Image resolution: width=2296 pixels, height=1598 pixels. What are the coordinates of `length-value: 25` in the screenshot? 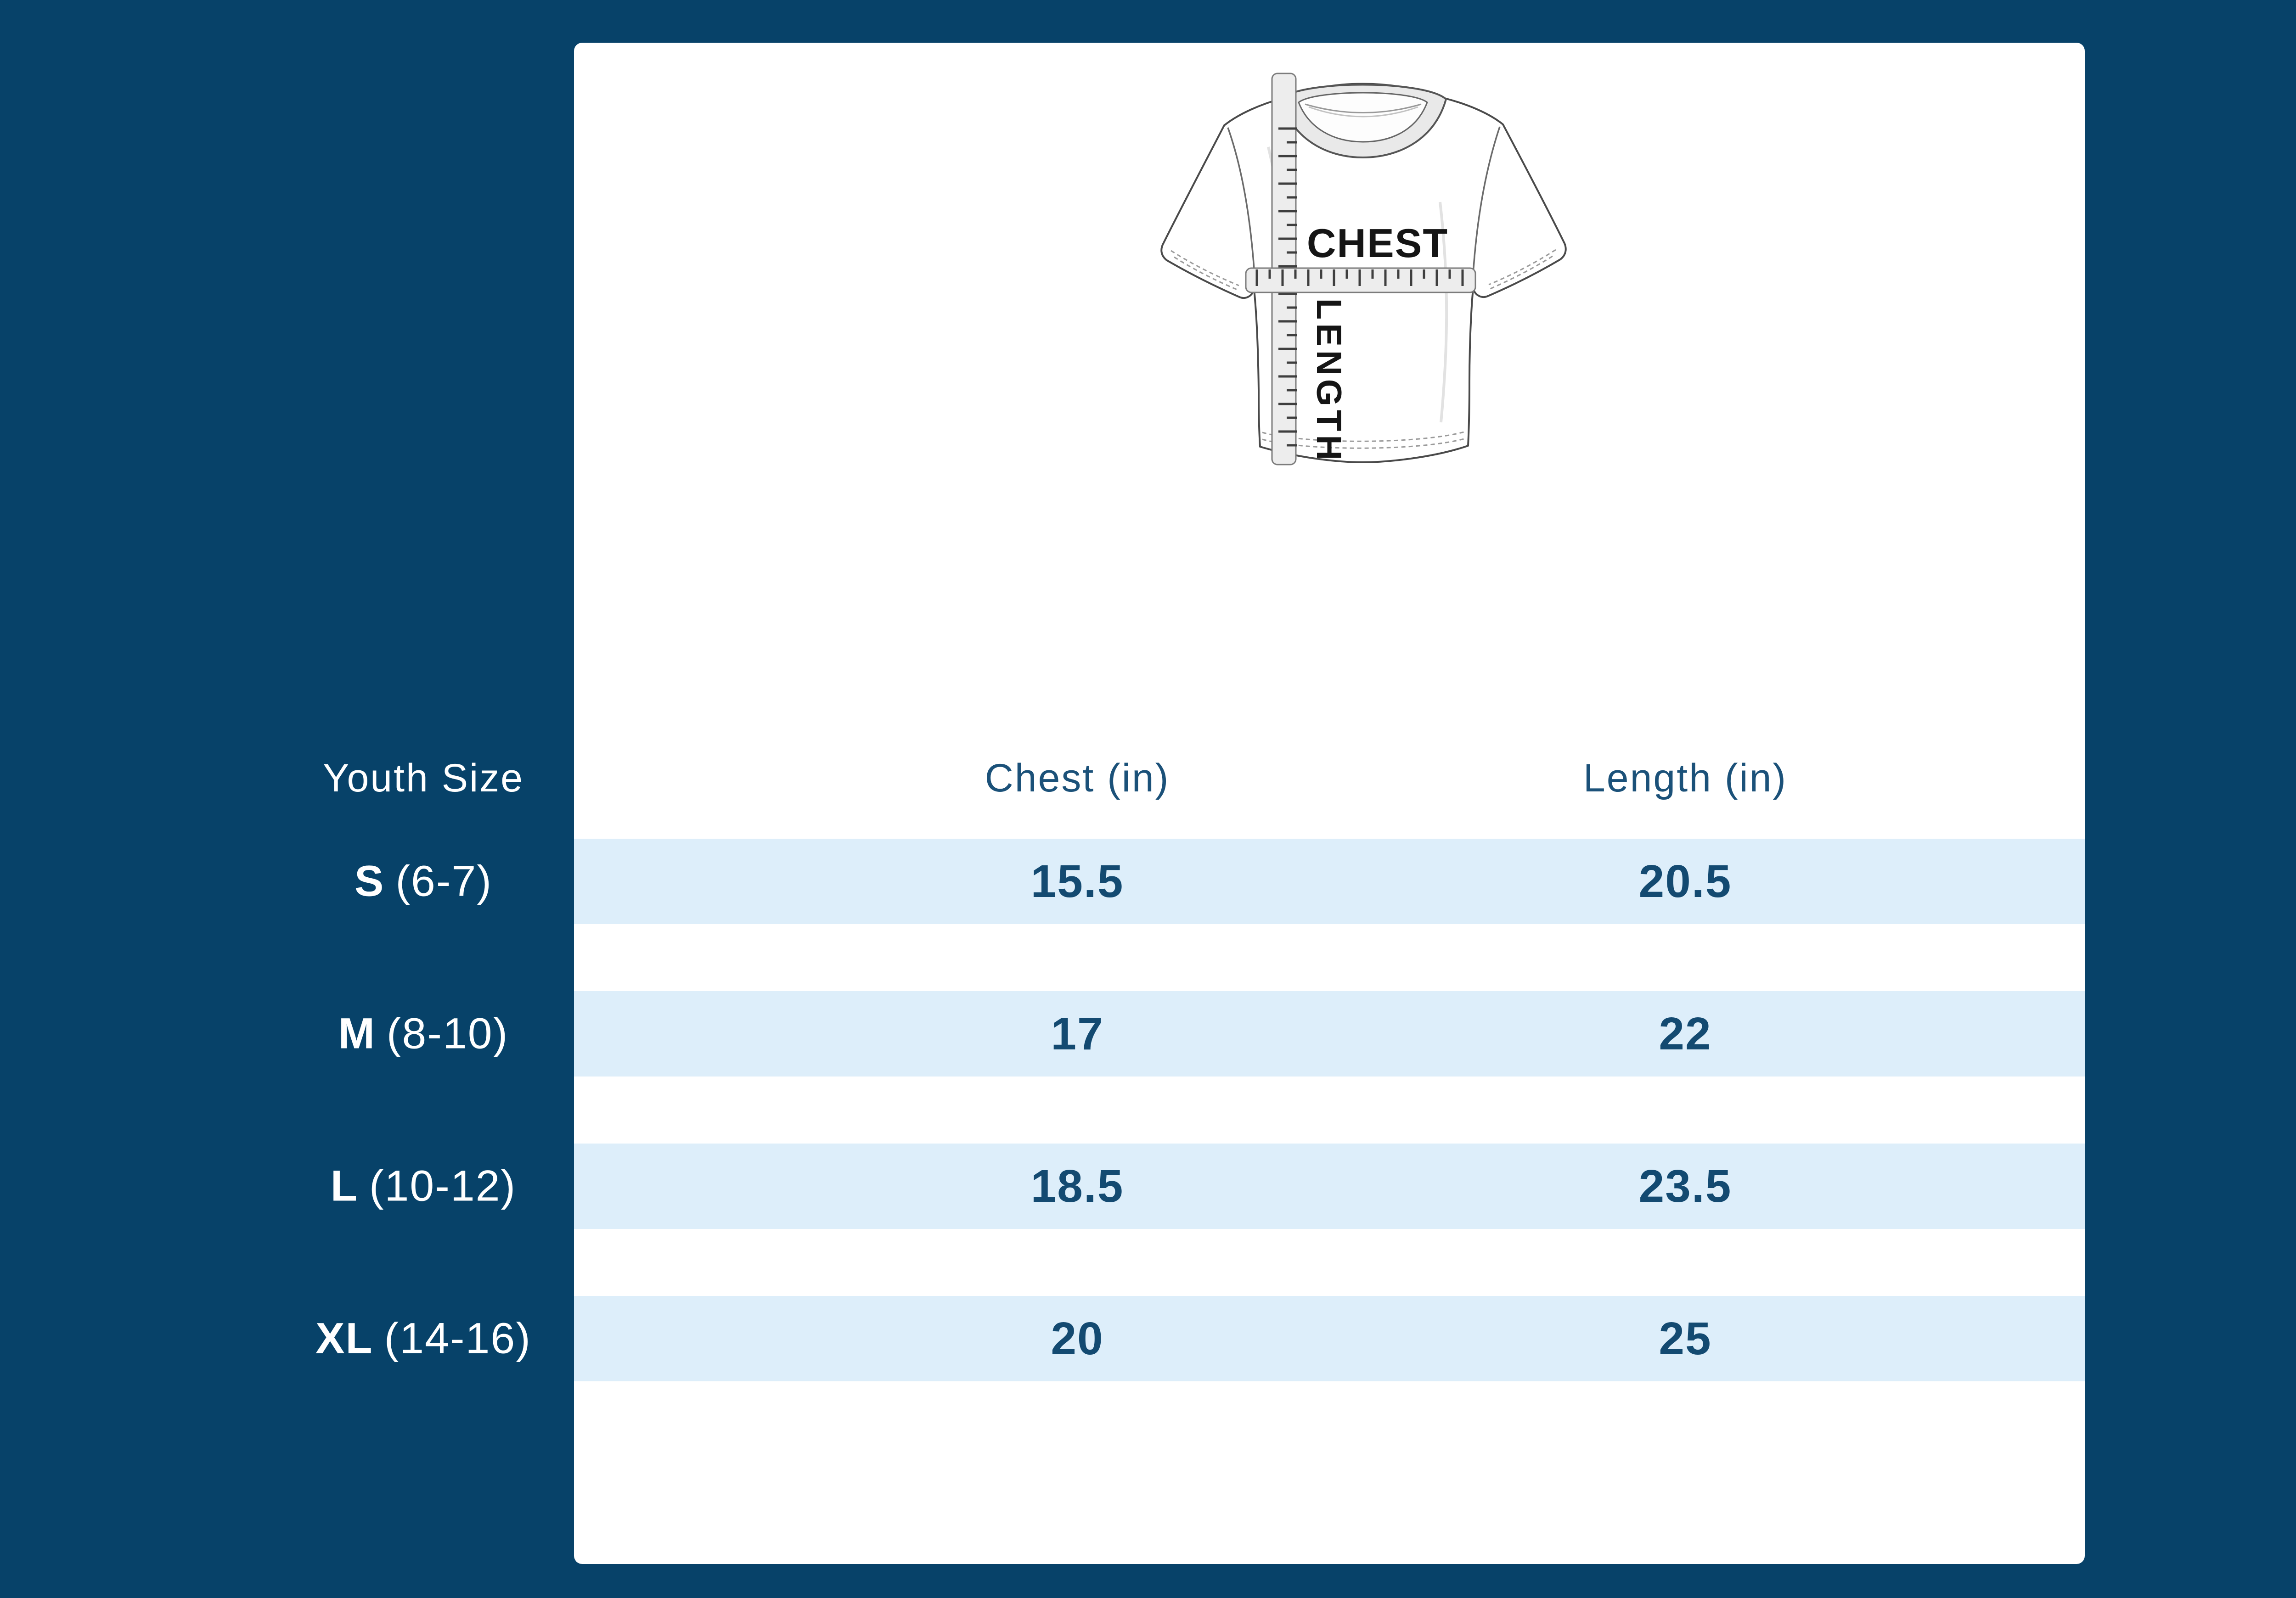 It's located at (1685, 1339).